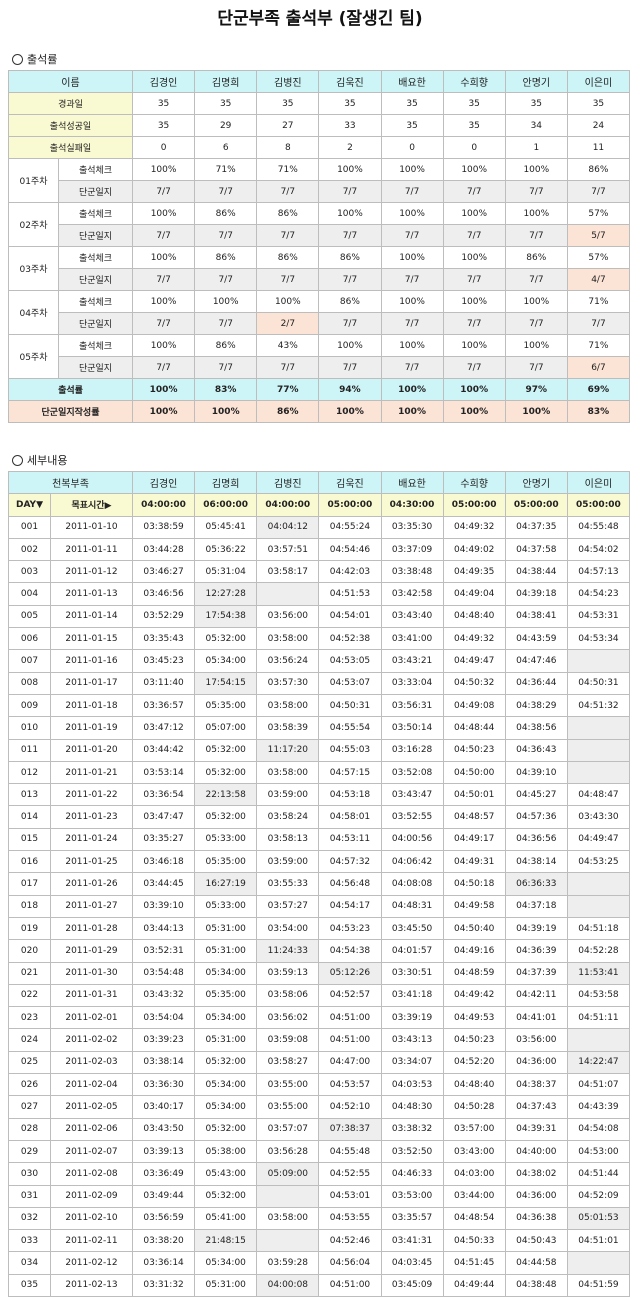 The height and width of the screenshot is (1300, 640). I want to click on date-cell: 2011-02-05, so click(91, 1107).